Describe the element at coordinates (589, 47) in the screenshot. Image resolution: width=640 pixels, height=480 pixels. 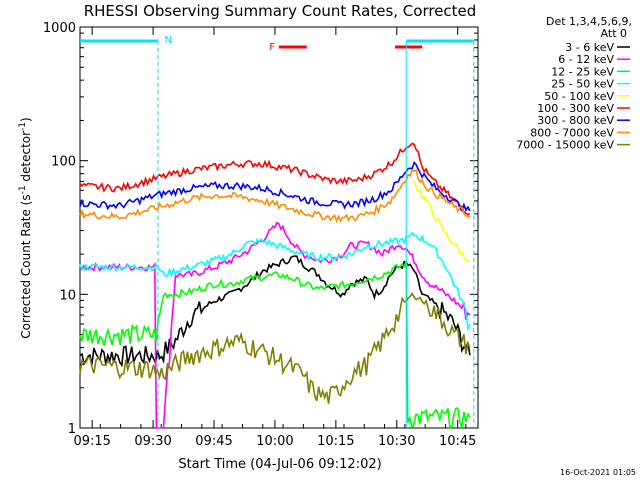
I see `legend-entry-label: 3 - 6 keV` at that location.